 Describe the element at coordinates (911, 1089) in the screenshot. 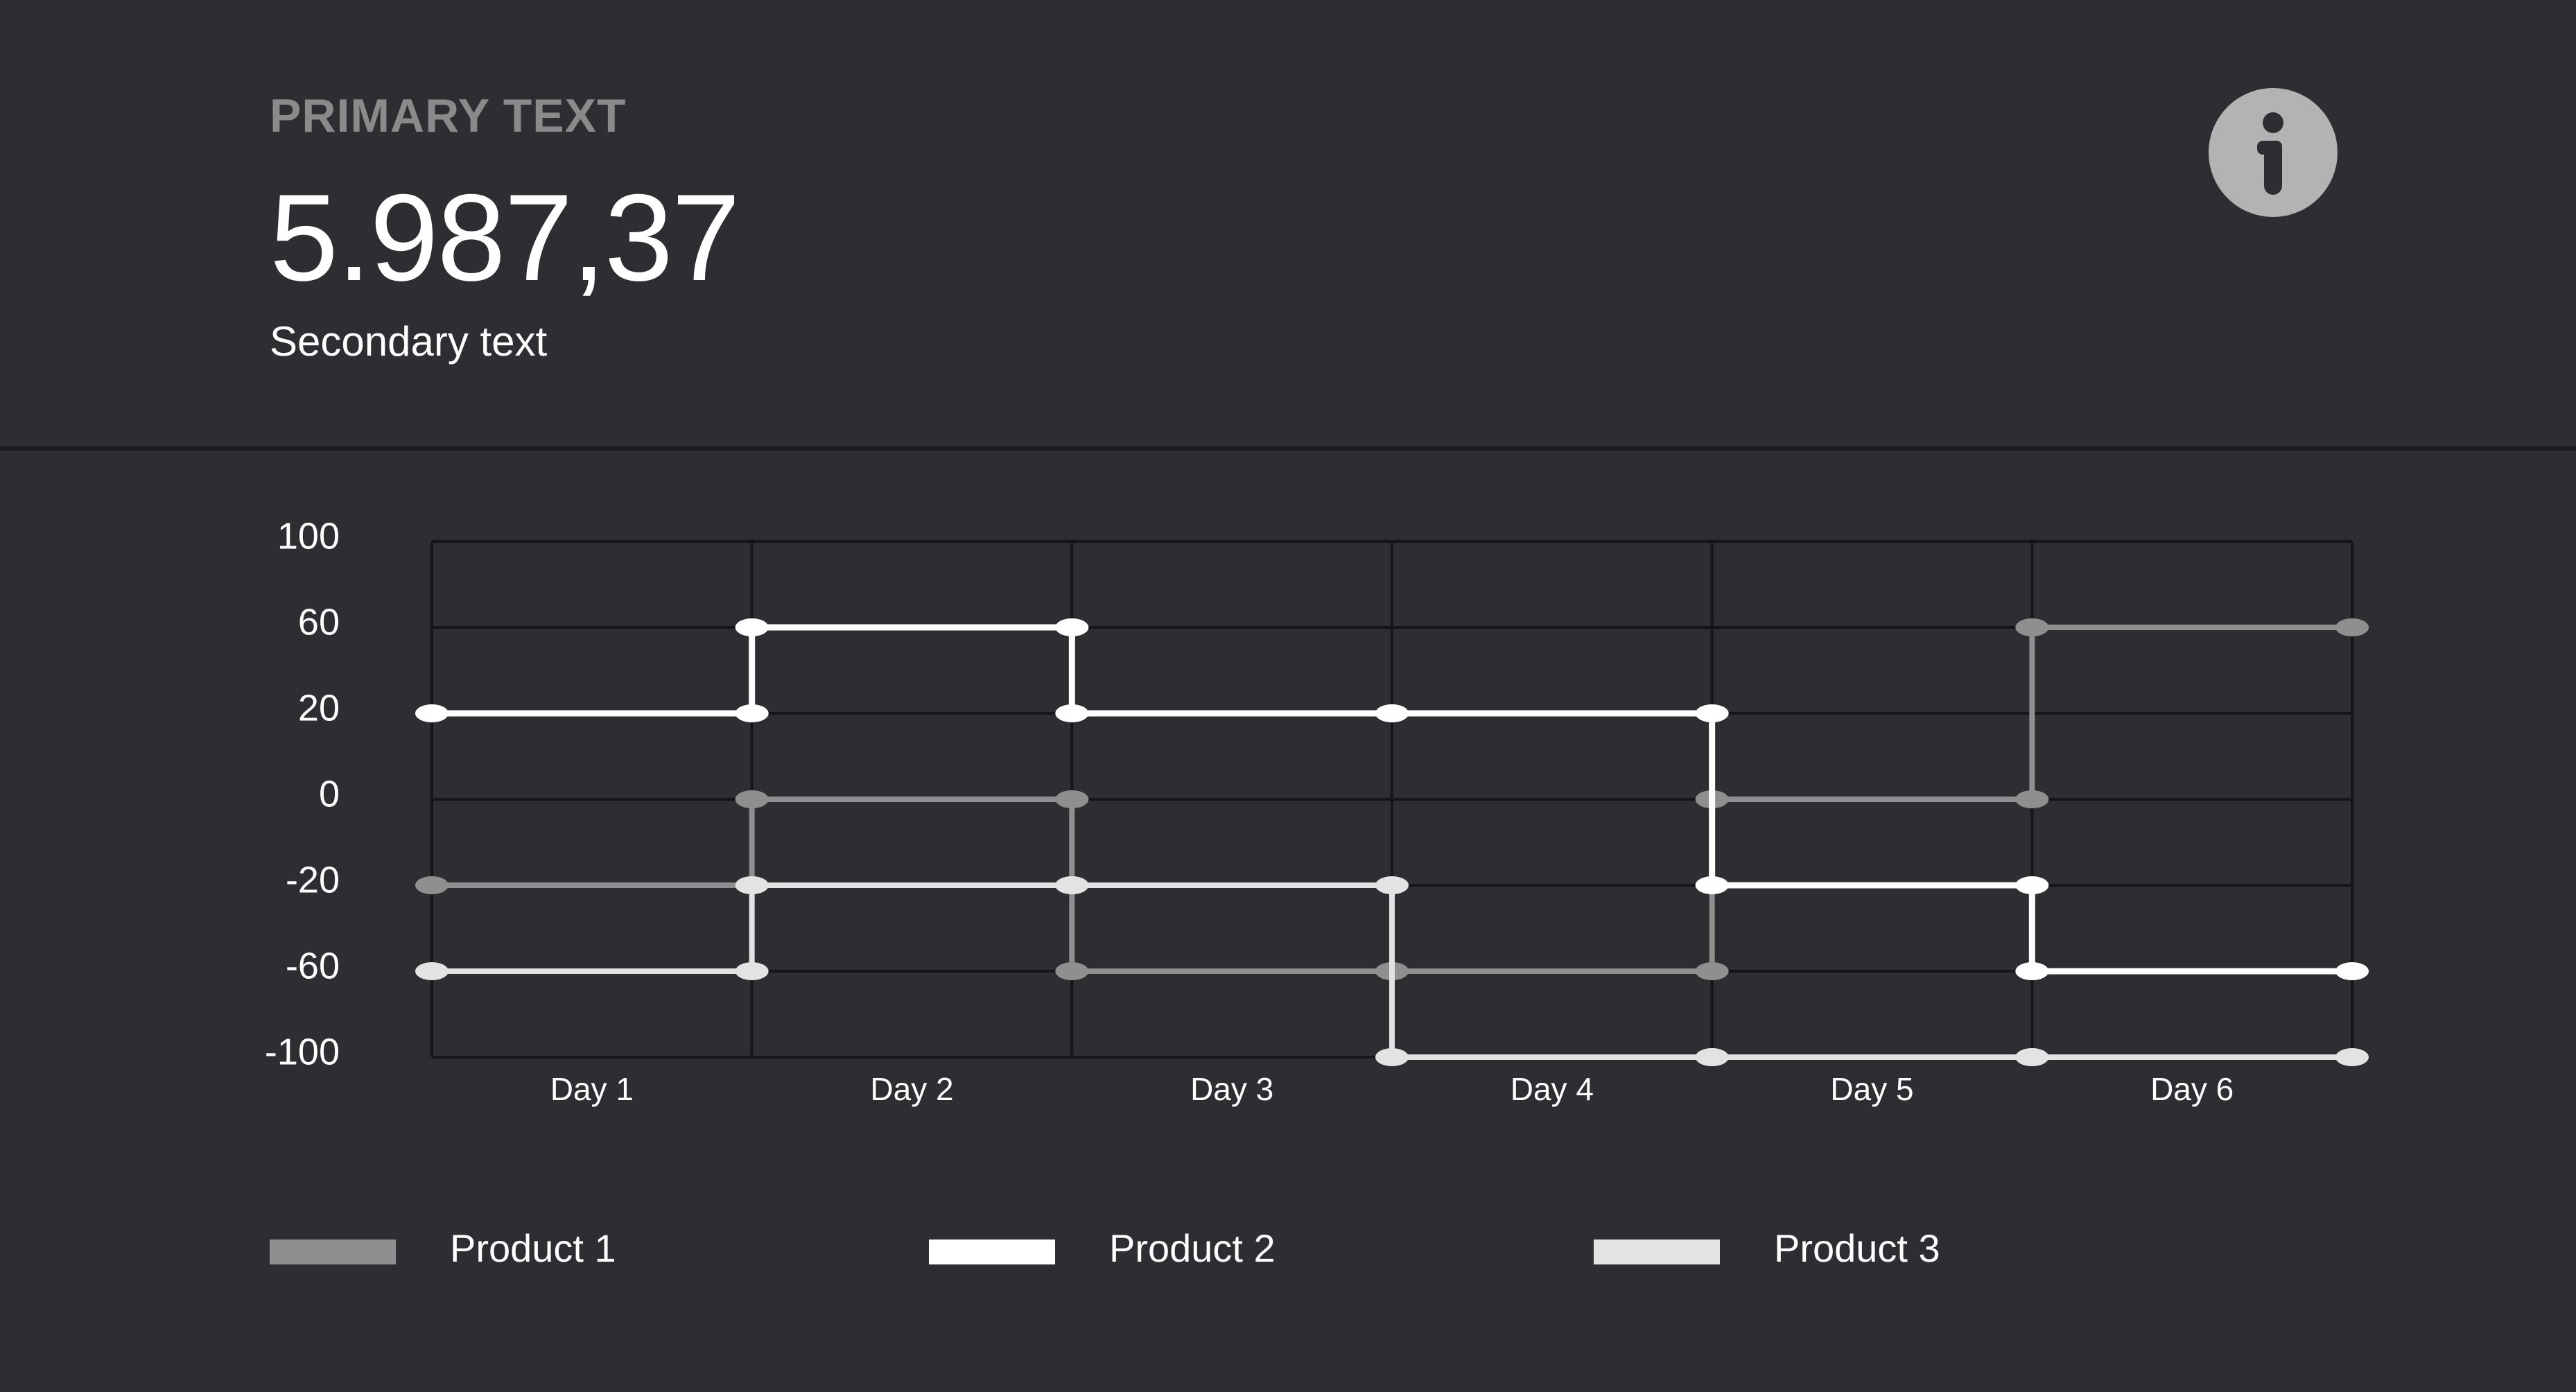

I see `x-tick-label: Day 2` at that location.